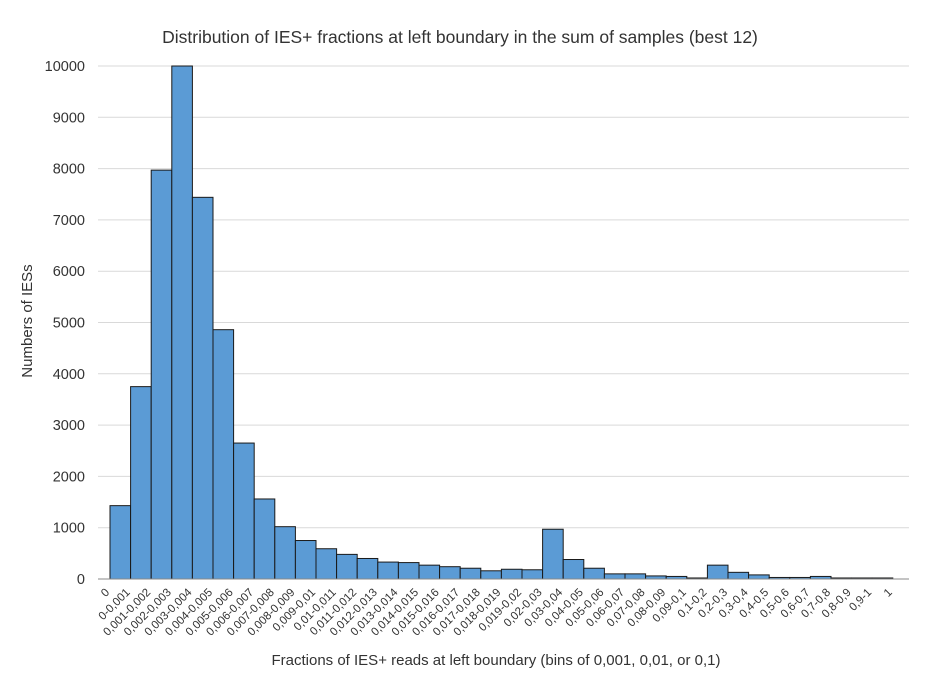 The image size is (926, 673). Describe the element at coordinates (888, 593) in the screenshot. I see `x-tick-label: 1` at that location.